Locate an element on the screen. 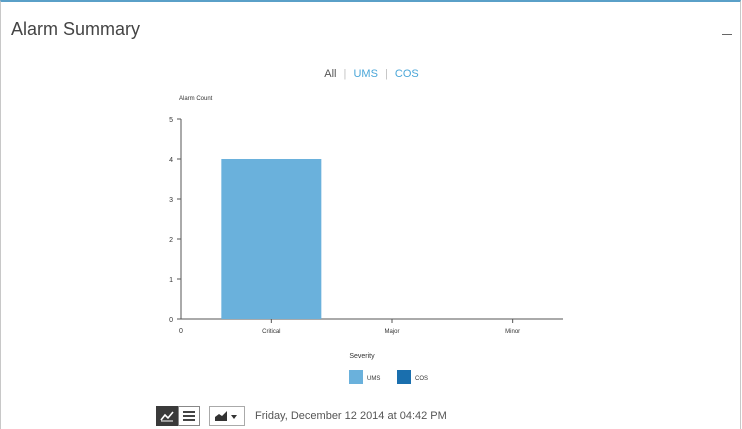 This screenshot has width=742, height=429. y-tick-label: 0 is located at coordinates (171, 320).